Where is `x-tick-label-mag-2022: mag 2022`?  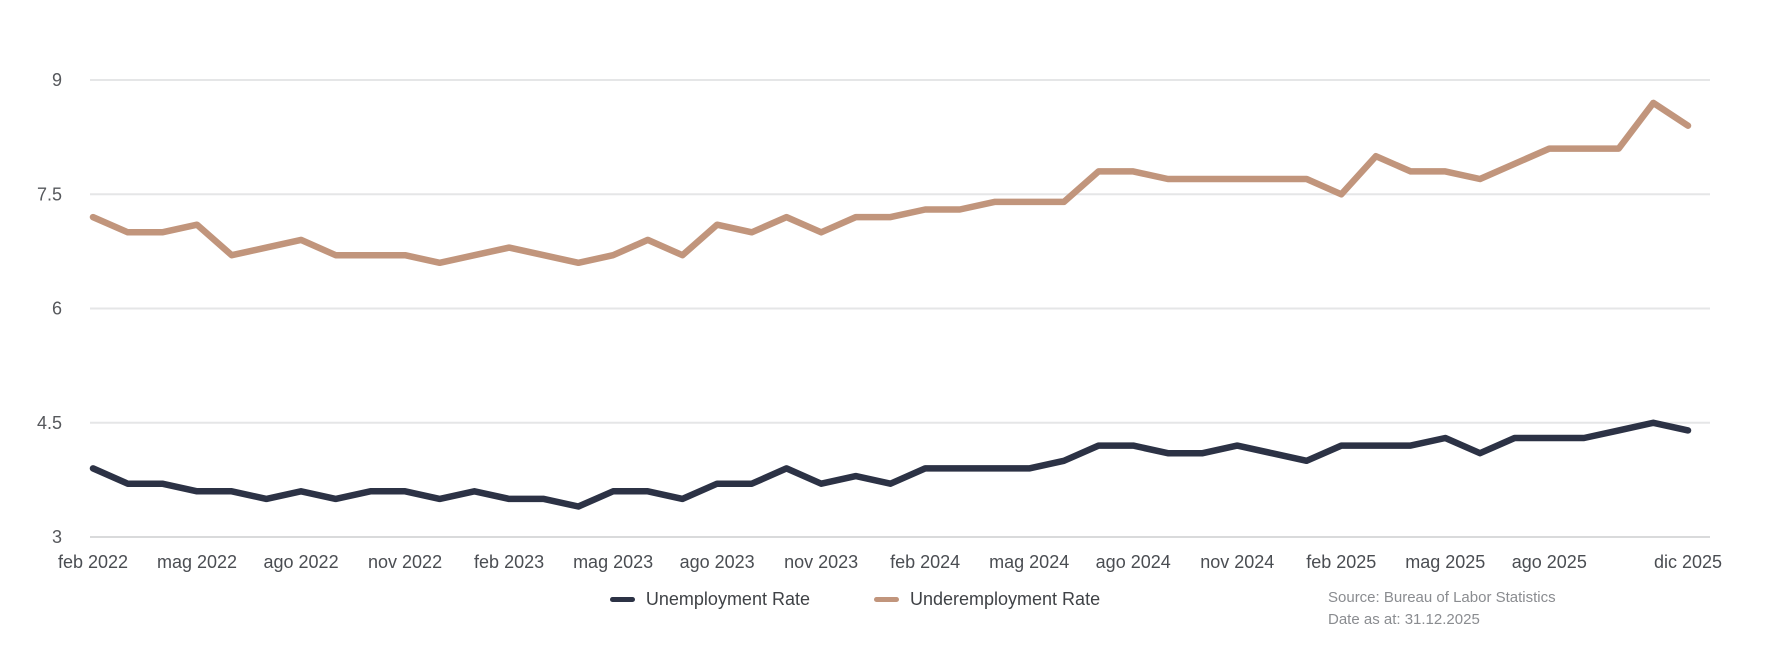 x-tick-label-mag-2022: mag 2022 is located at coordinates (197, 562).